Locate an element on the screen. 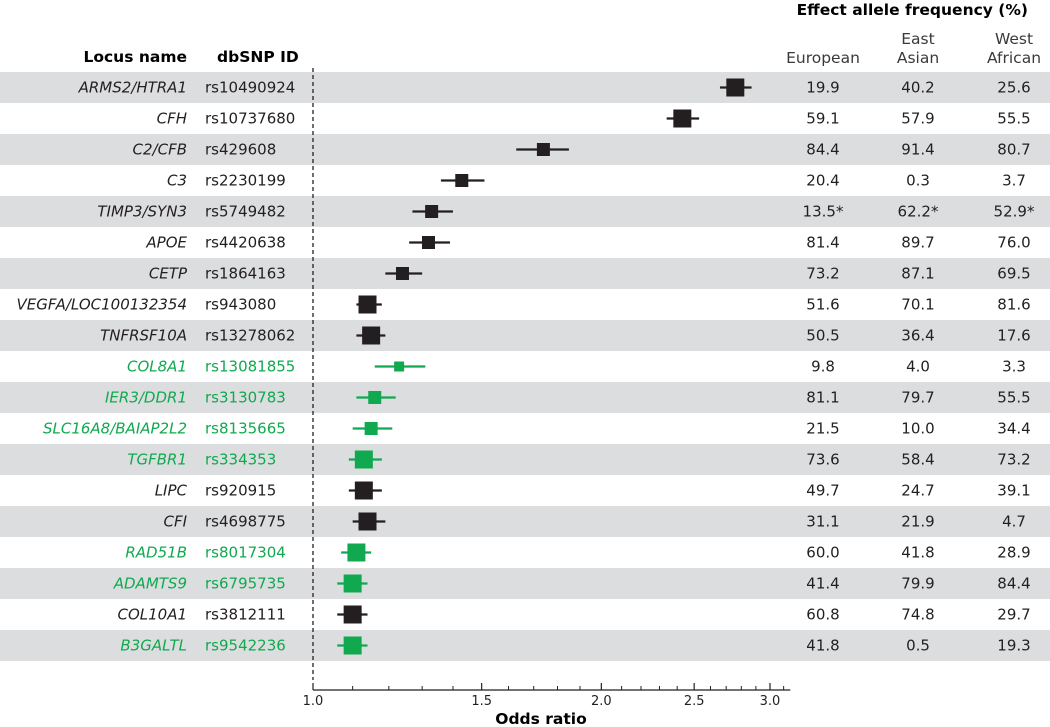 The image size is (1050, 727). european-frequency: 19.9 is located at coordinates (822, 88).